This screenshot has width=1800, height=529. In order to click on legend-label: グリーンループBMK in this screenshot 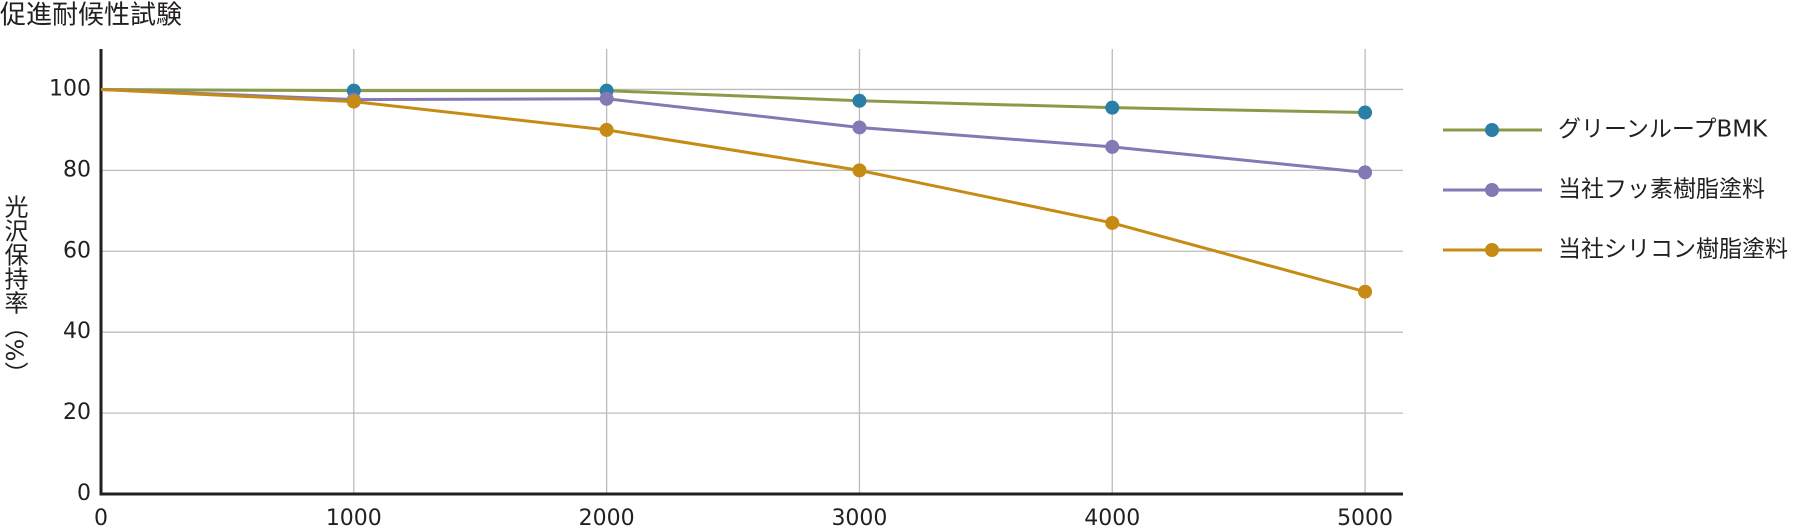, I will do `click(1663, 130)`.